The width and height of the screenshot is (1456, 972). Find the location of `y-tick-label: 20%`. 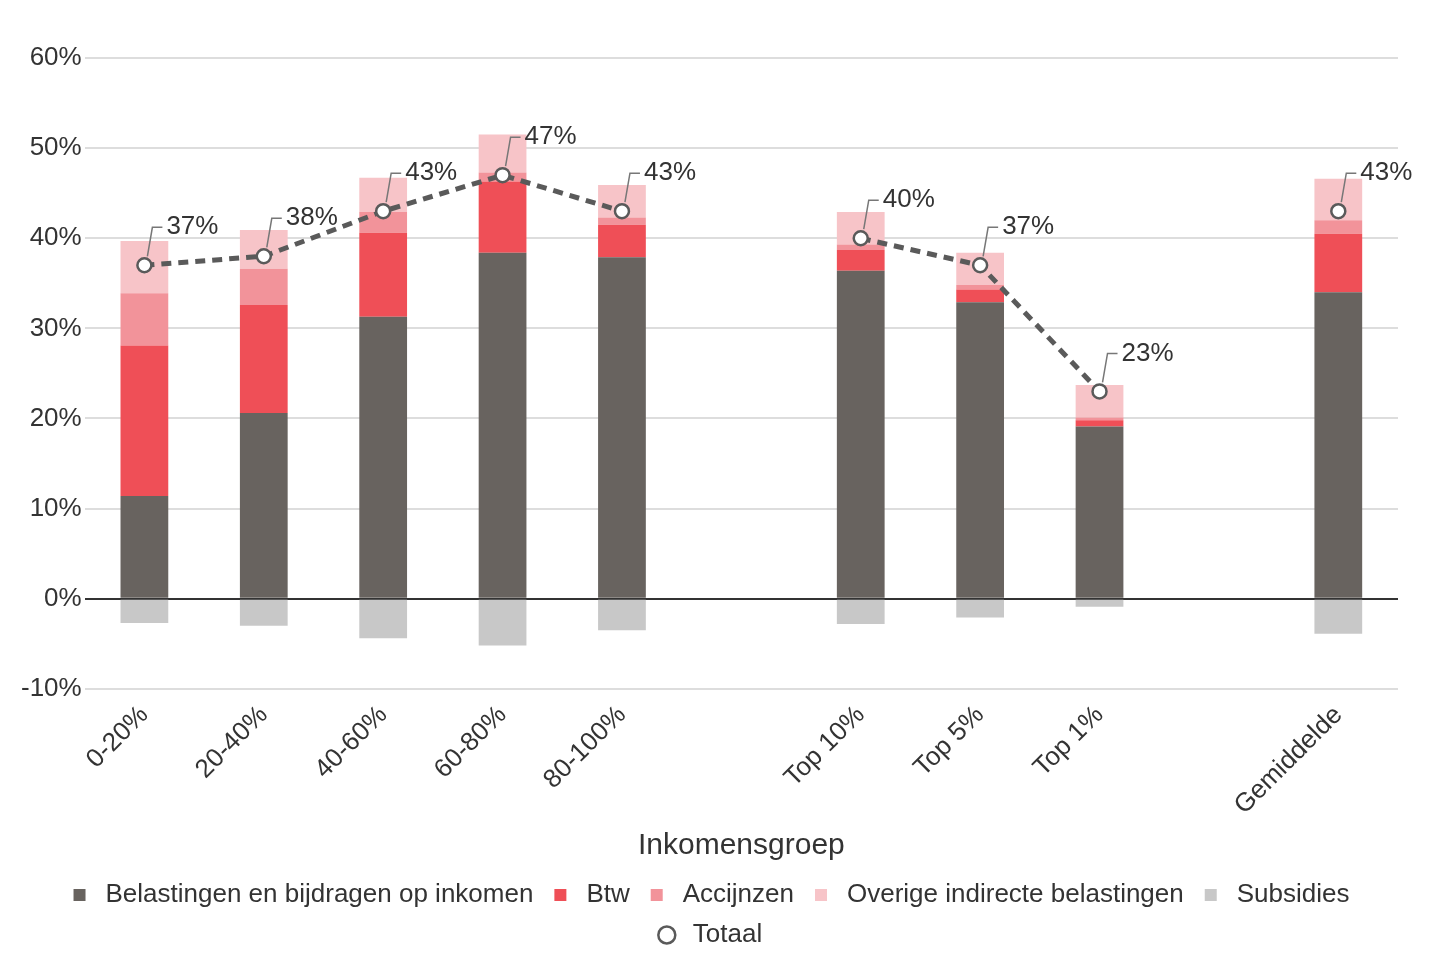

y-tick-label: 20% is located at coordinates (55, 416).